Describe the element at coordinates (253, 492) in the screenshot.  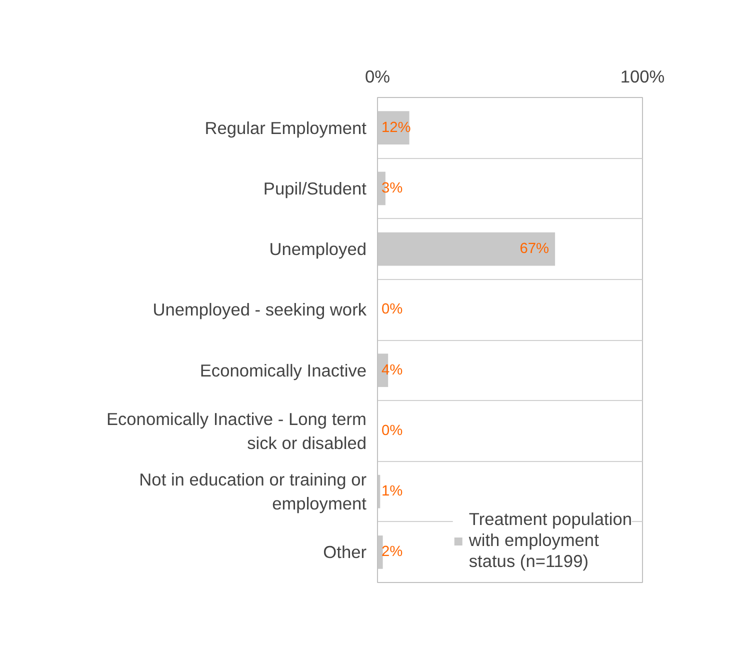
I see `y-tick-label: Not in education or training or employment` at that location.